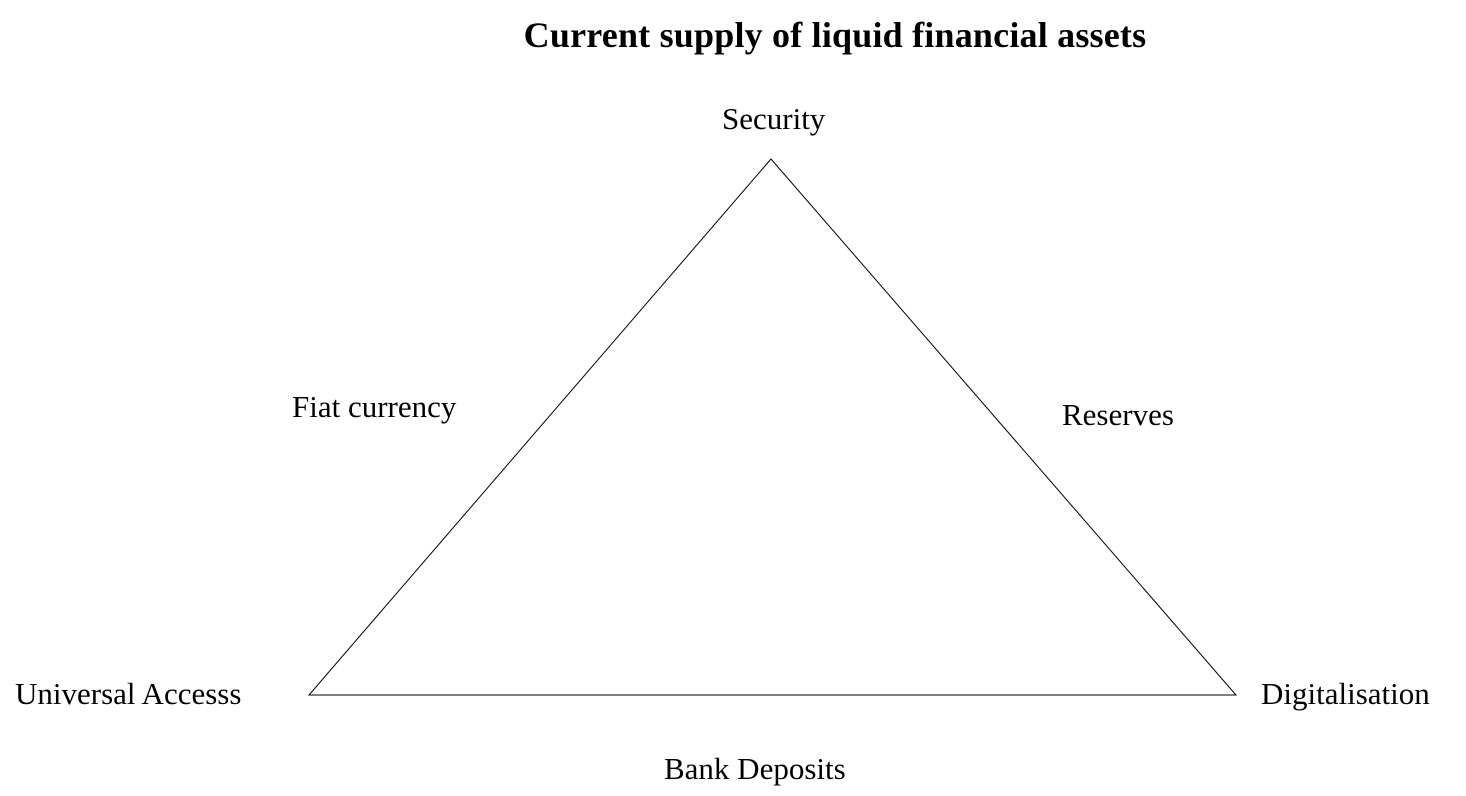  Describe the element at coordinates (128, 693) in the screenshot. I see `vertex-label-universal-access: Universal Accesss` at that location.